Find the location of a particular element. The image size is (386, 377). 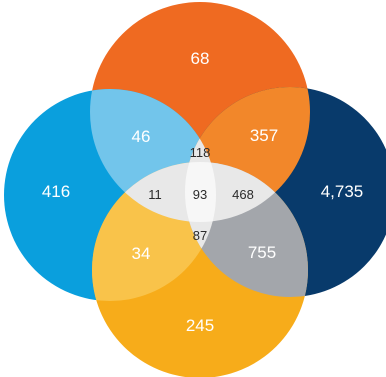

label-left-only: 416 is located at coordinates (56, 191).